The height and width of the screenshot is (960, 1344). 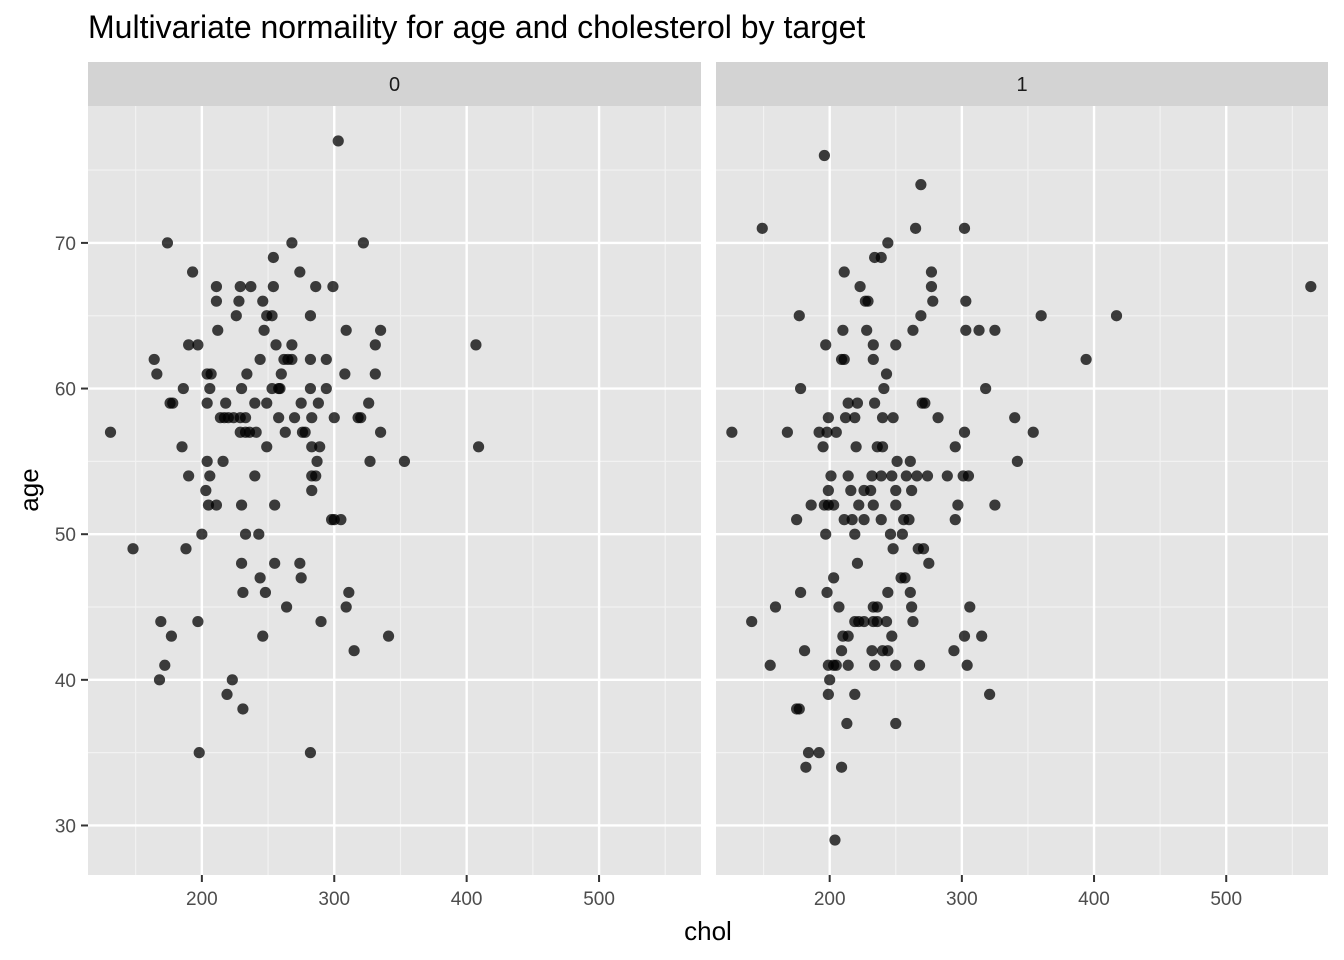 What do you see at coordinates (65, 826) in the screenshot?
I see `y-tick-label: 30` at bounding box center [65, 826].